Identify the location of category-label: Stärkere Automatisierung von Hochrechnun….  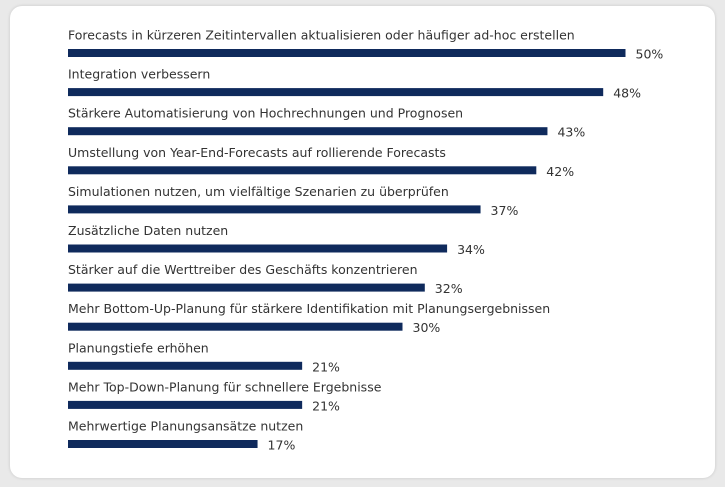
(265, 113).